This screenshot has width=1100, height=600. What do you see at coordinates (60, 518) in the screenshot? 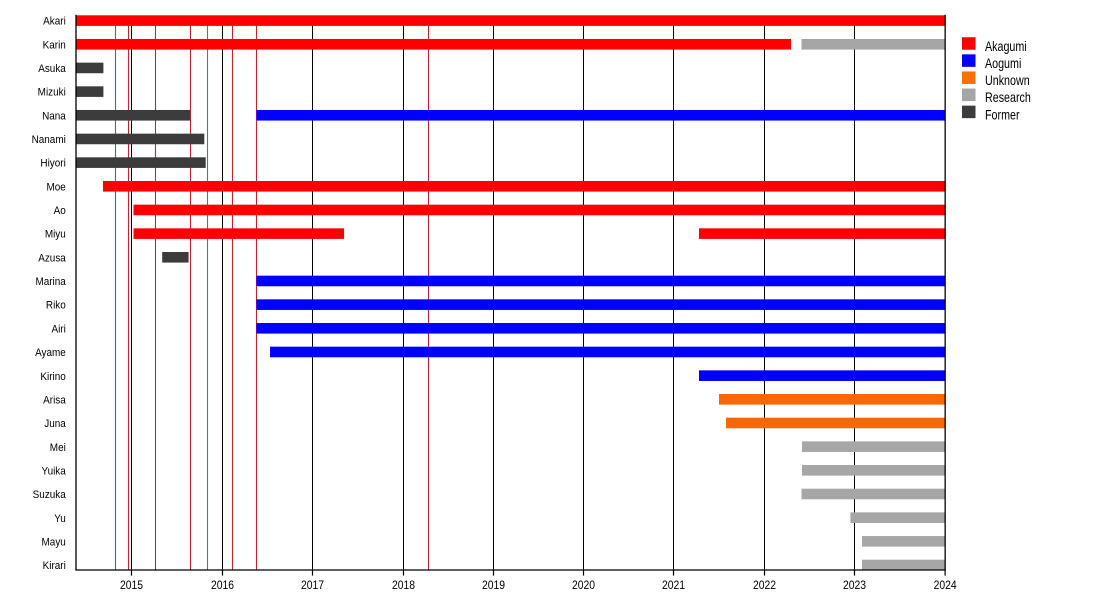
I see `svg-text: Yu` at bounding box center [60, 518].